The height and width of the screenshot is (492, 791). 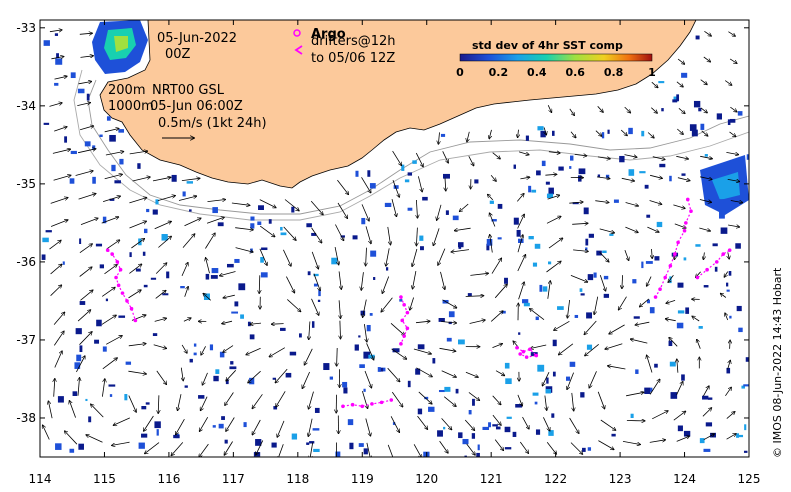 What do you see at coordinates (297, 33) in the screenshot?
I see `argo-legend-marker` at bounding box center [297, 33].